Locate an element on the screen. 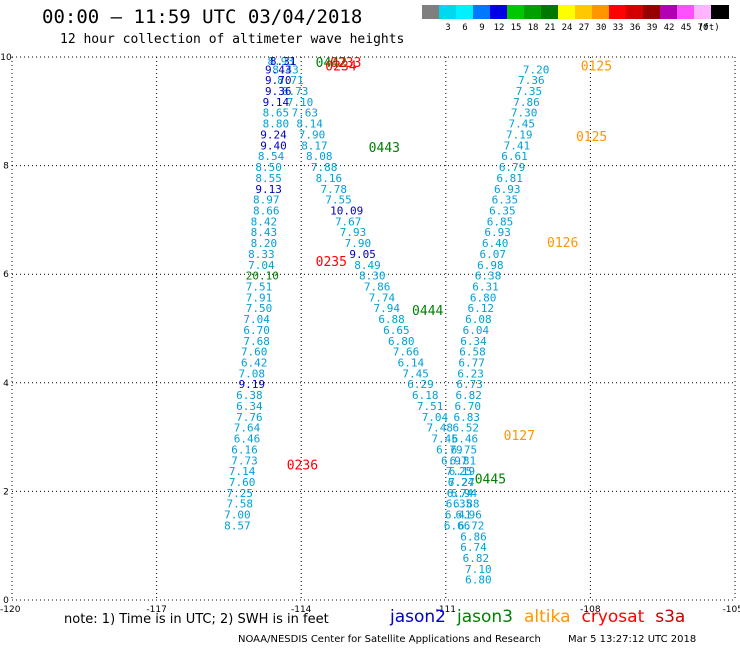 This screenshot has height=650, width=740. wave-height-value: 6.79 is located at coordinates (512, 167).